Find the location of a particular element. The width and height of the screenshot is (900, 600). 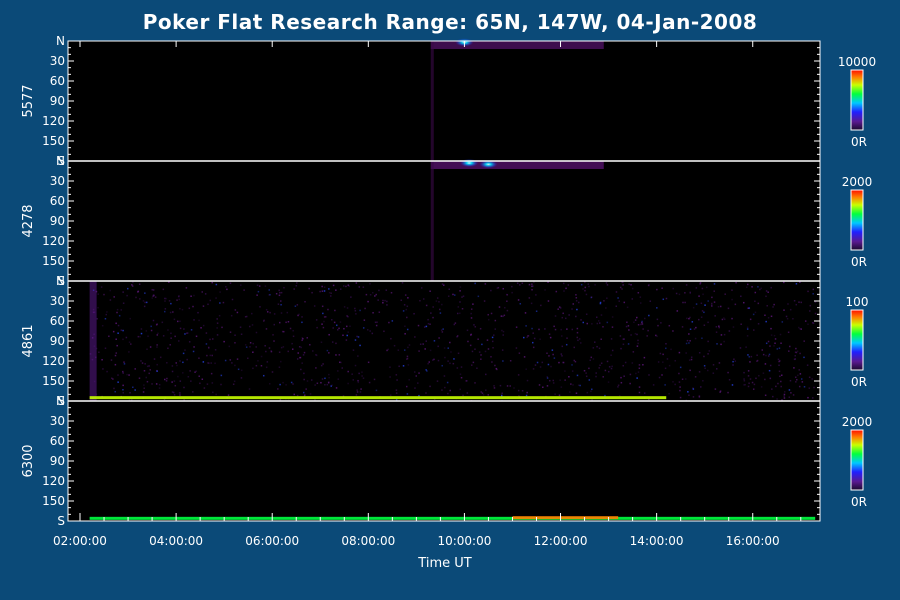

emission-arc is located at coordinates (517, 45).